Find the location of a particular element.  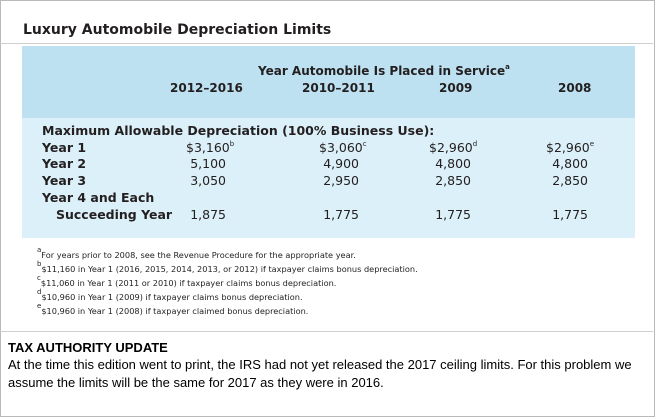

table-cell: $3,160b is located at coordinates (210, 147).